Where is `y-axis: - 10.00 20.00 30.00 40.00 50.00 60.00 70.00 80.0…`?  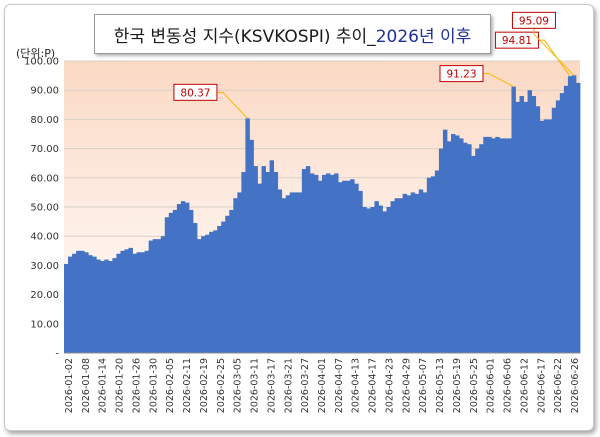 y-axis: - 10.00 20.00 30.00 40.00 50.00 60.00 70.00 80.0… is located at coordinates (41, 208).